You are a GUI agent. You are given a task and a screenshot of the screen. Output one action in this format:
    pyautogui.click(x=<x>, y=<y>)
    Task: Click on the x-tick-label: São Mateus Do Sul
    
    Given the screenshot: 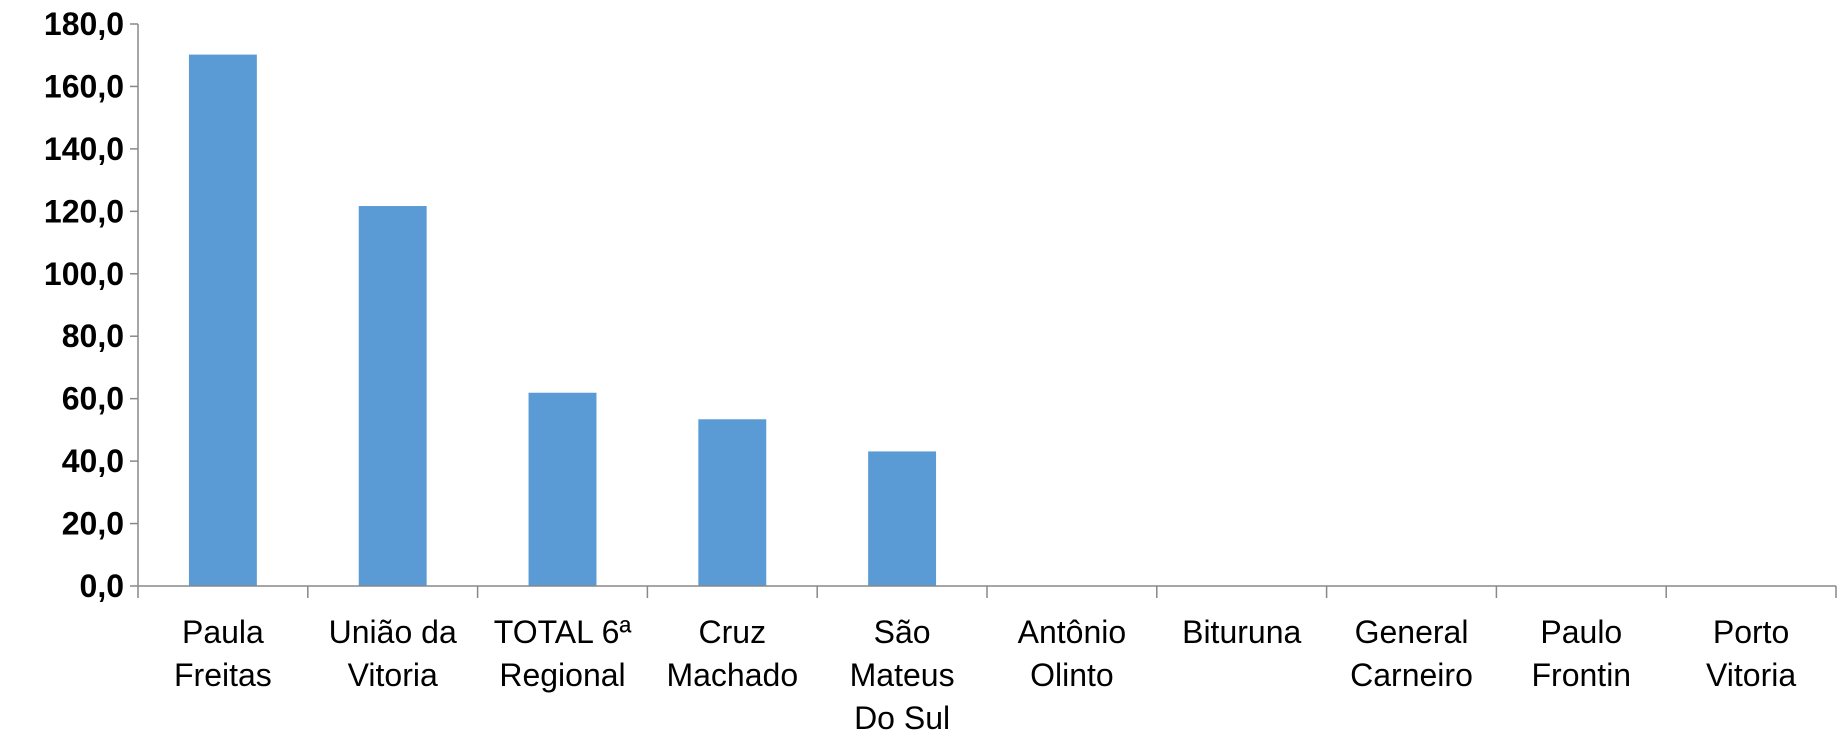 What is the action you would take?
    pyautogui.click(x=902, y=673)
    